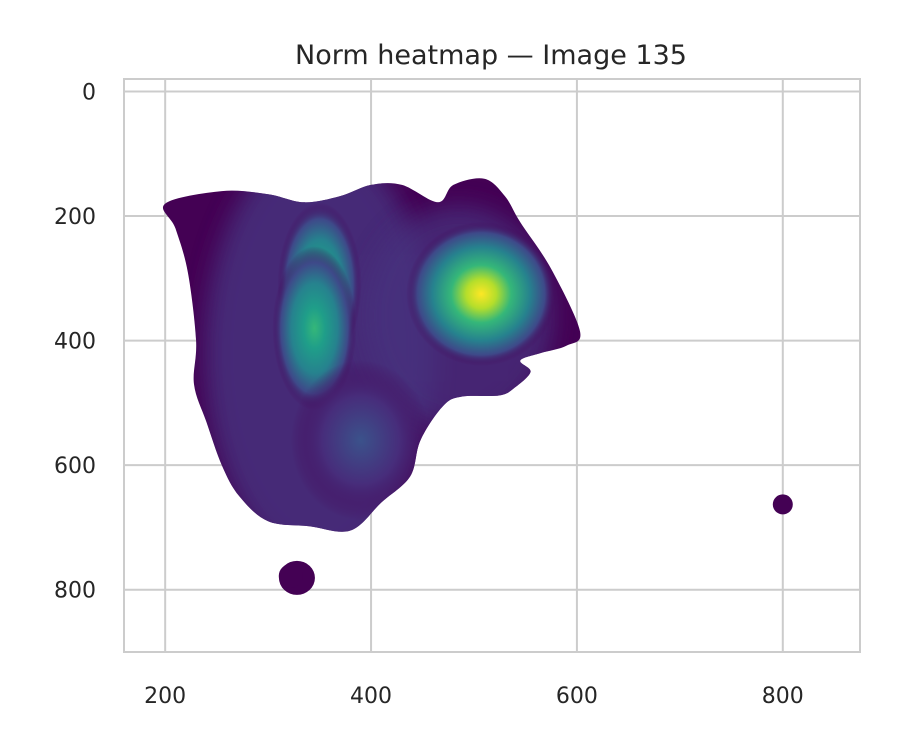 The width and height of the screenshot is (900, 750). Describe the element at coordinates (782, 504) in the screenshot. I see `density-region-dot` at that location.